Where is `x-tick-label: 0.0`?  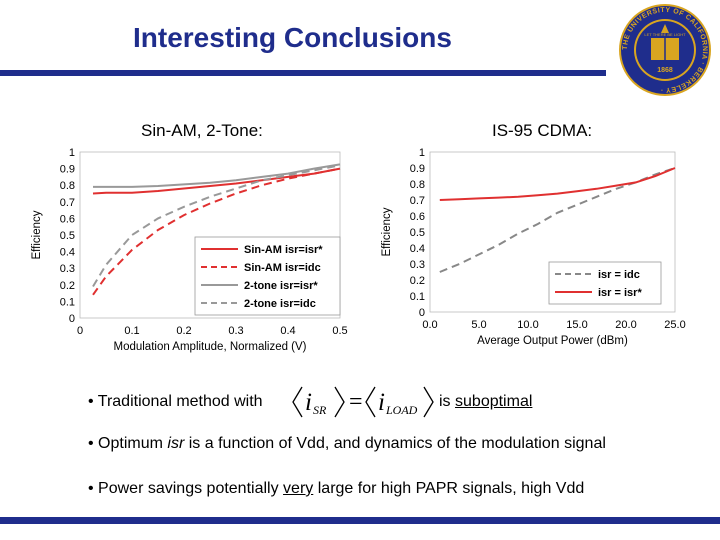
x-tick-label: 0.0 is located at coordinates (429, 325).